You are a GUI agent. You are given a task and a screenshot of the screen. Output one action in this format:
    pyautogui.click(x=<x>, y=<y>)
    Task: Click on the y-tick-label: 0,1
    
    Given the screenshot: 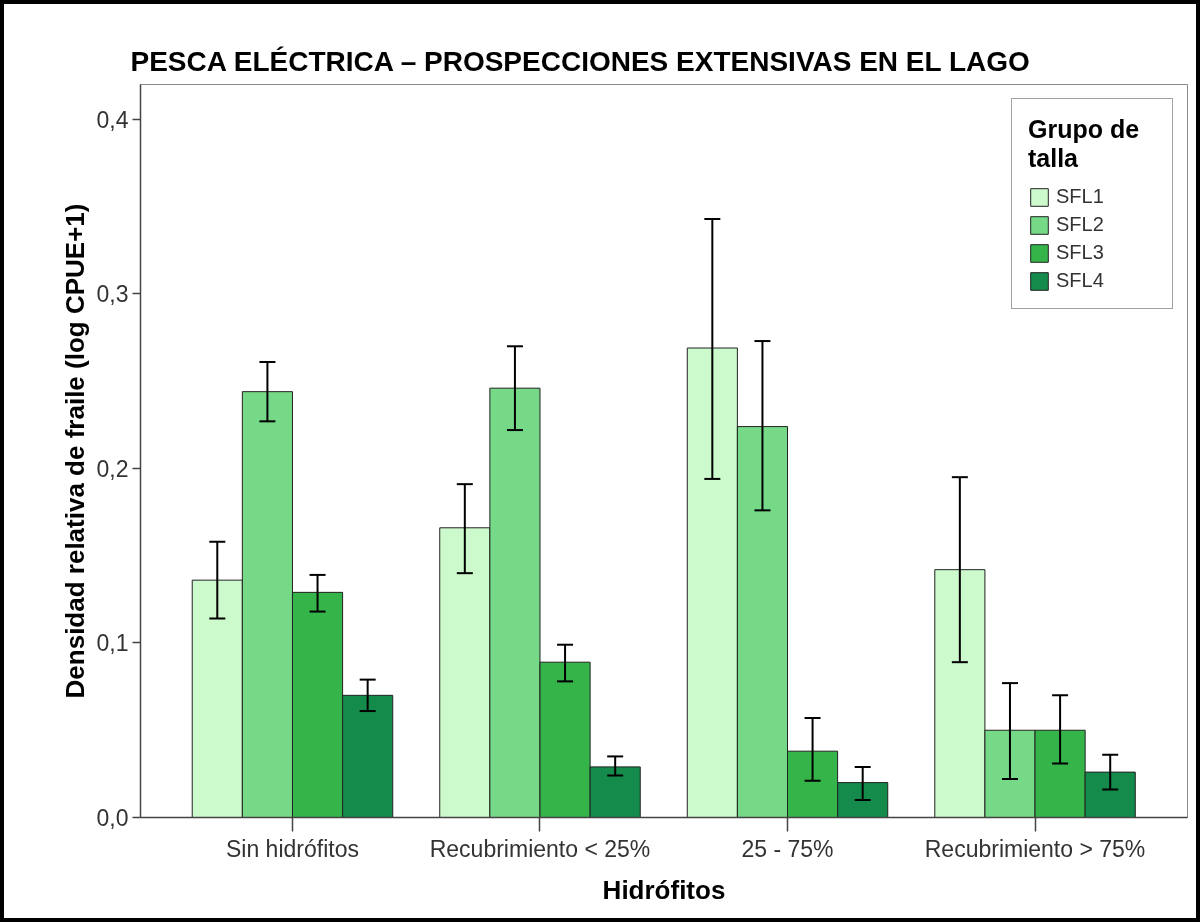 What is the action you would take?
    pyautogui.click(x=112, y=643)
    